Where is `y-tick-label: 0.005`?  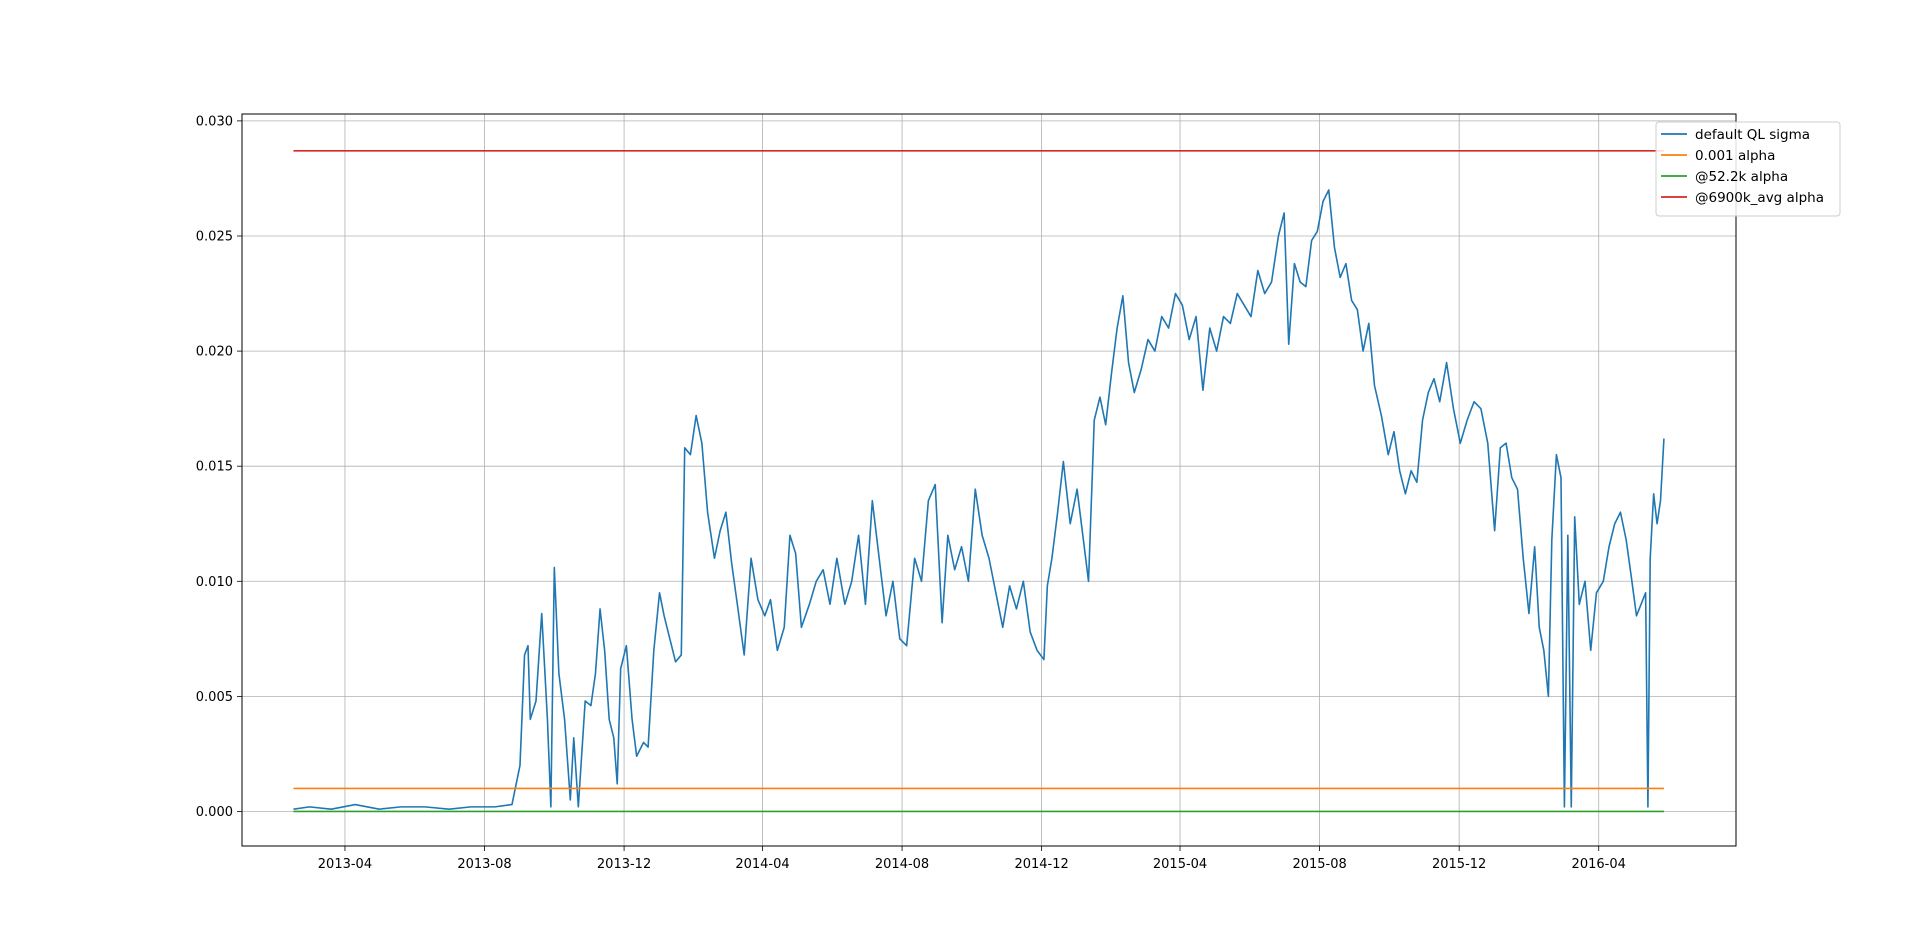
y-tick-label: 0.005 is located at coordinates (214, 697).